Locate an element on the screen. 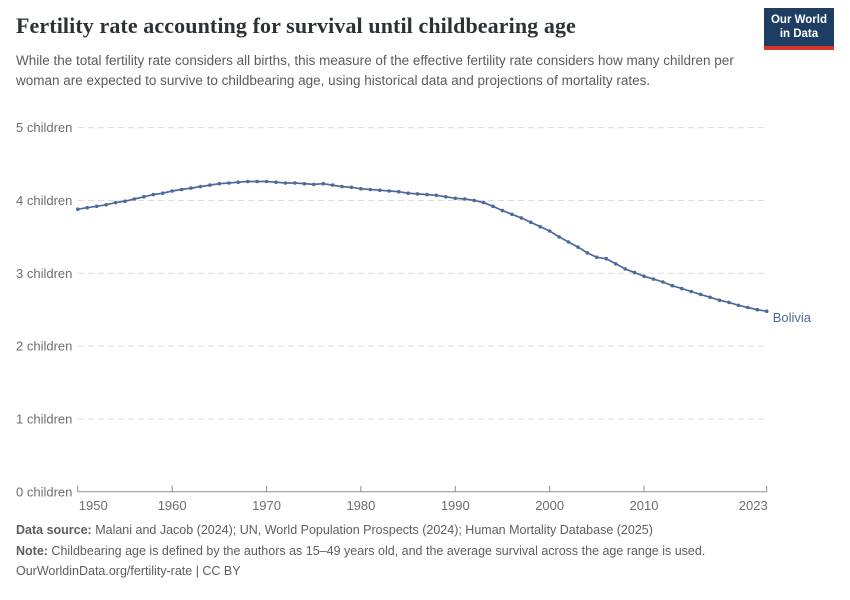  data-point-1997 is located at coordinates (521, 218).